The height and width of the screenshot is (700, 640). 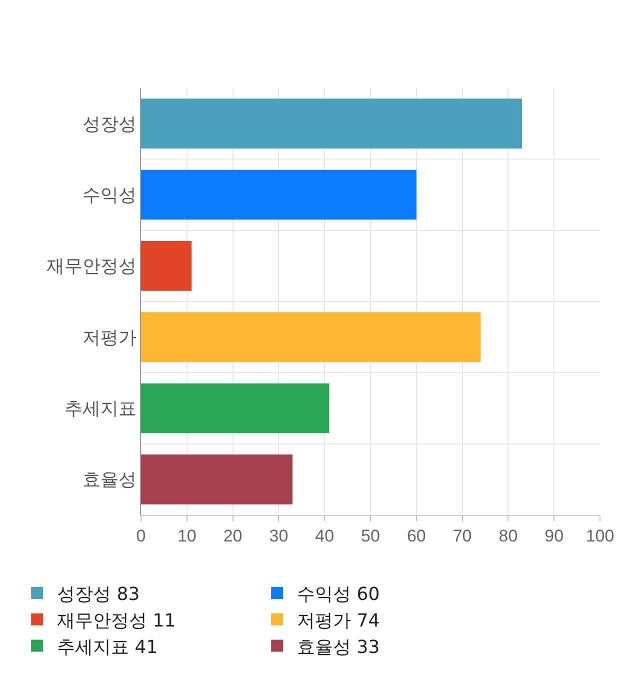 What do you see at coordinates (416, 536) in the screenshot?
I see `x-tick-label: 60` at bounding box center [416, 536].